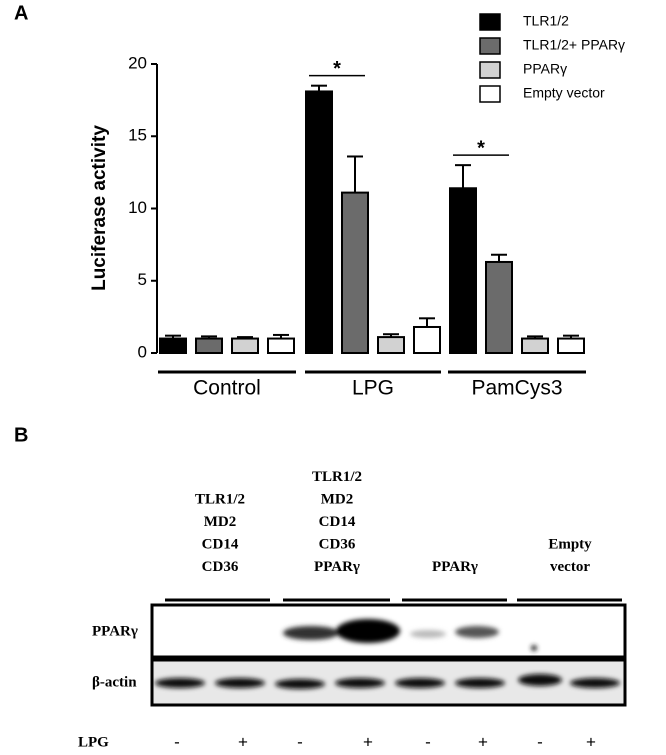 The width and height of the screenshot is (666, 755). I want to click on y-tick-label: 10, so click(137, 207).